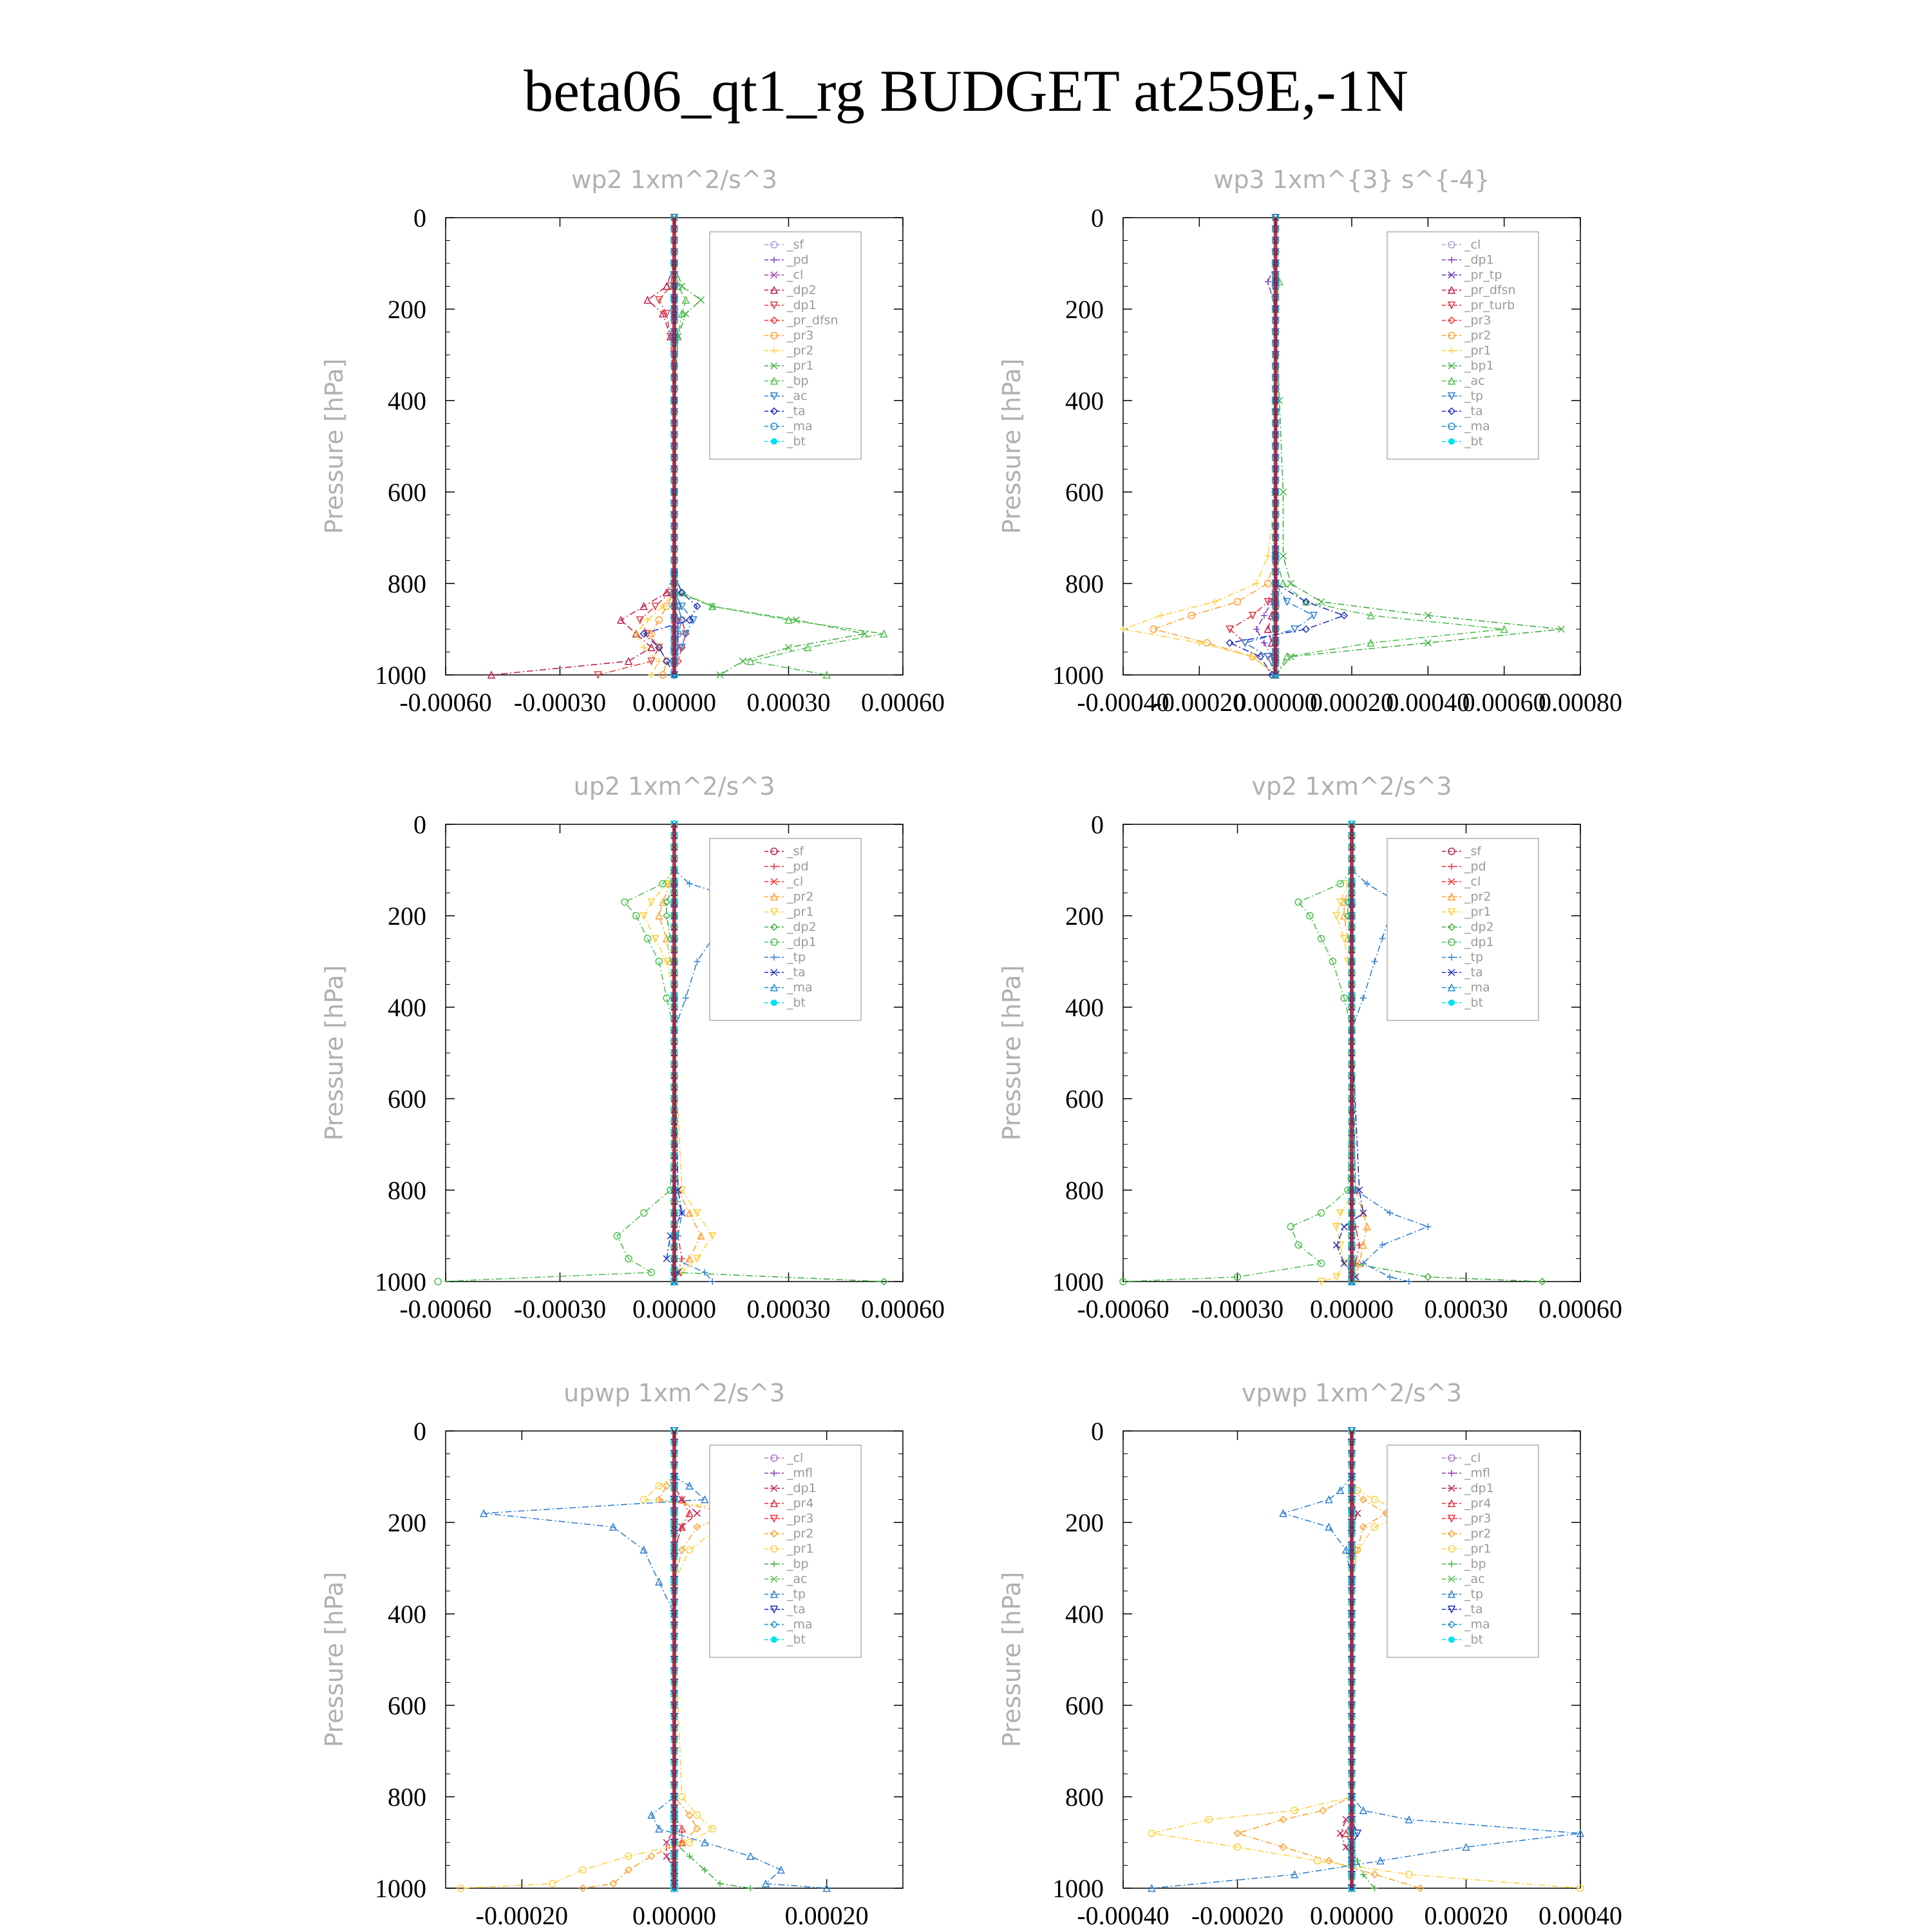 The width and height of the screenshot is (1932, 1932). What do you see at coordinates (1473, 958) in the screenshot?
I see `legend-label: _tp` at bounding box center [1473, 958].